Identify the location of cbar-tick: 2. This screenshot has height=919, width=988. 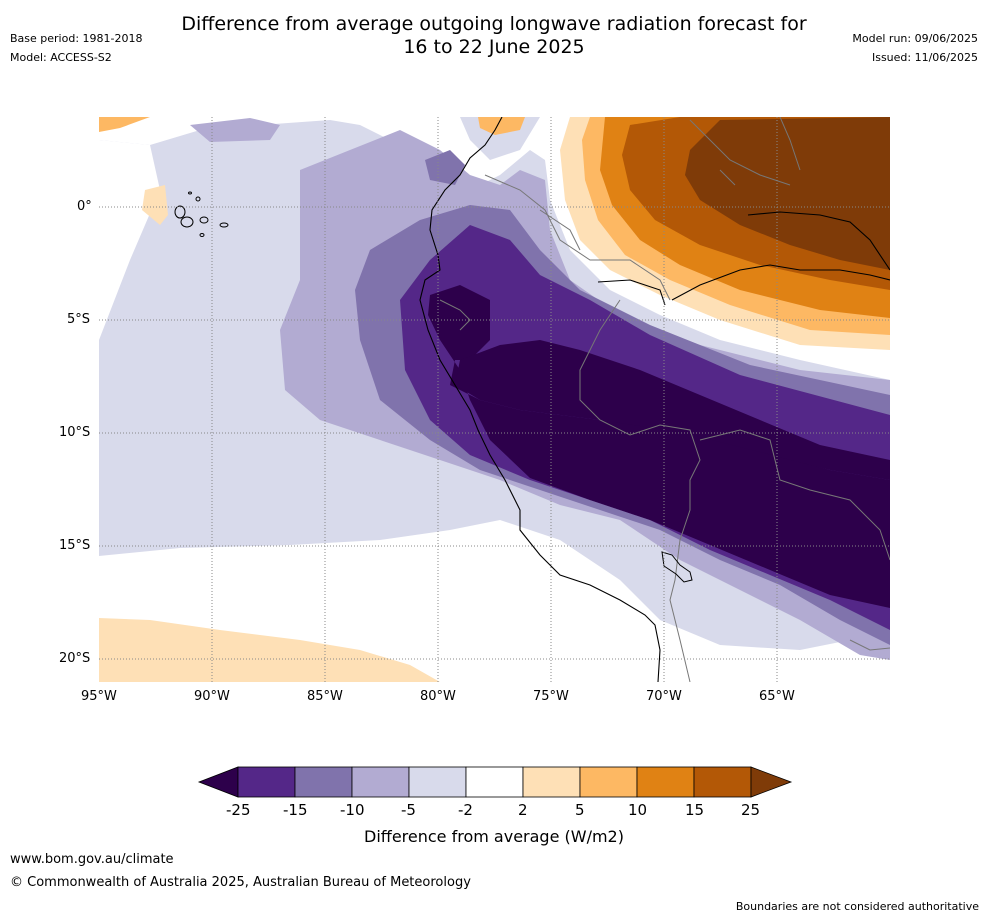
(523, 810).